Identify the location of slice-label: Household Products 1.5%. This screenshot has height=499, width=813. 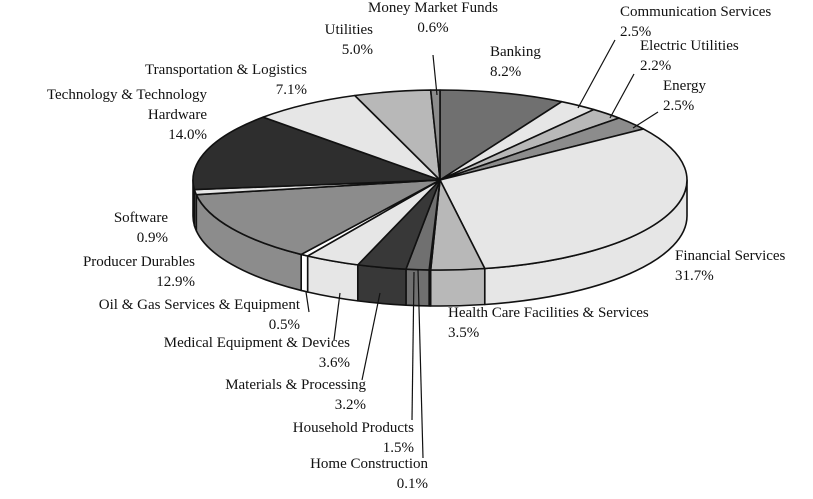
(353, 438).